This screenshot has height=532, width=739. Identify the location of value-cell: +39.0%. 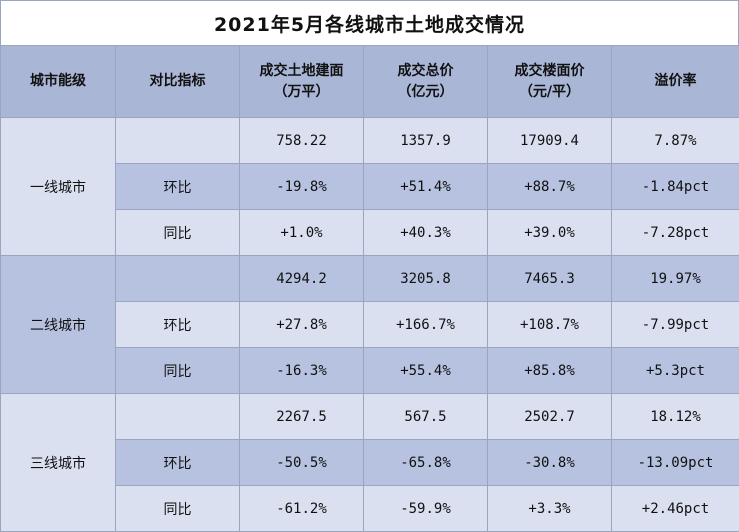
(550, 233).